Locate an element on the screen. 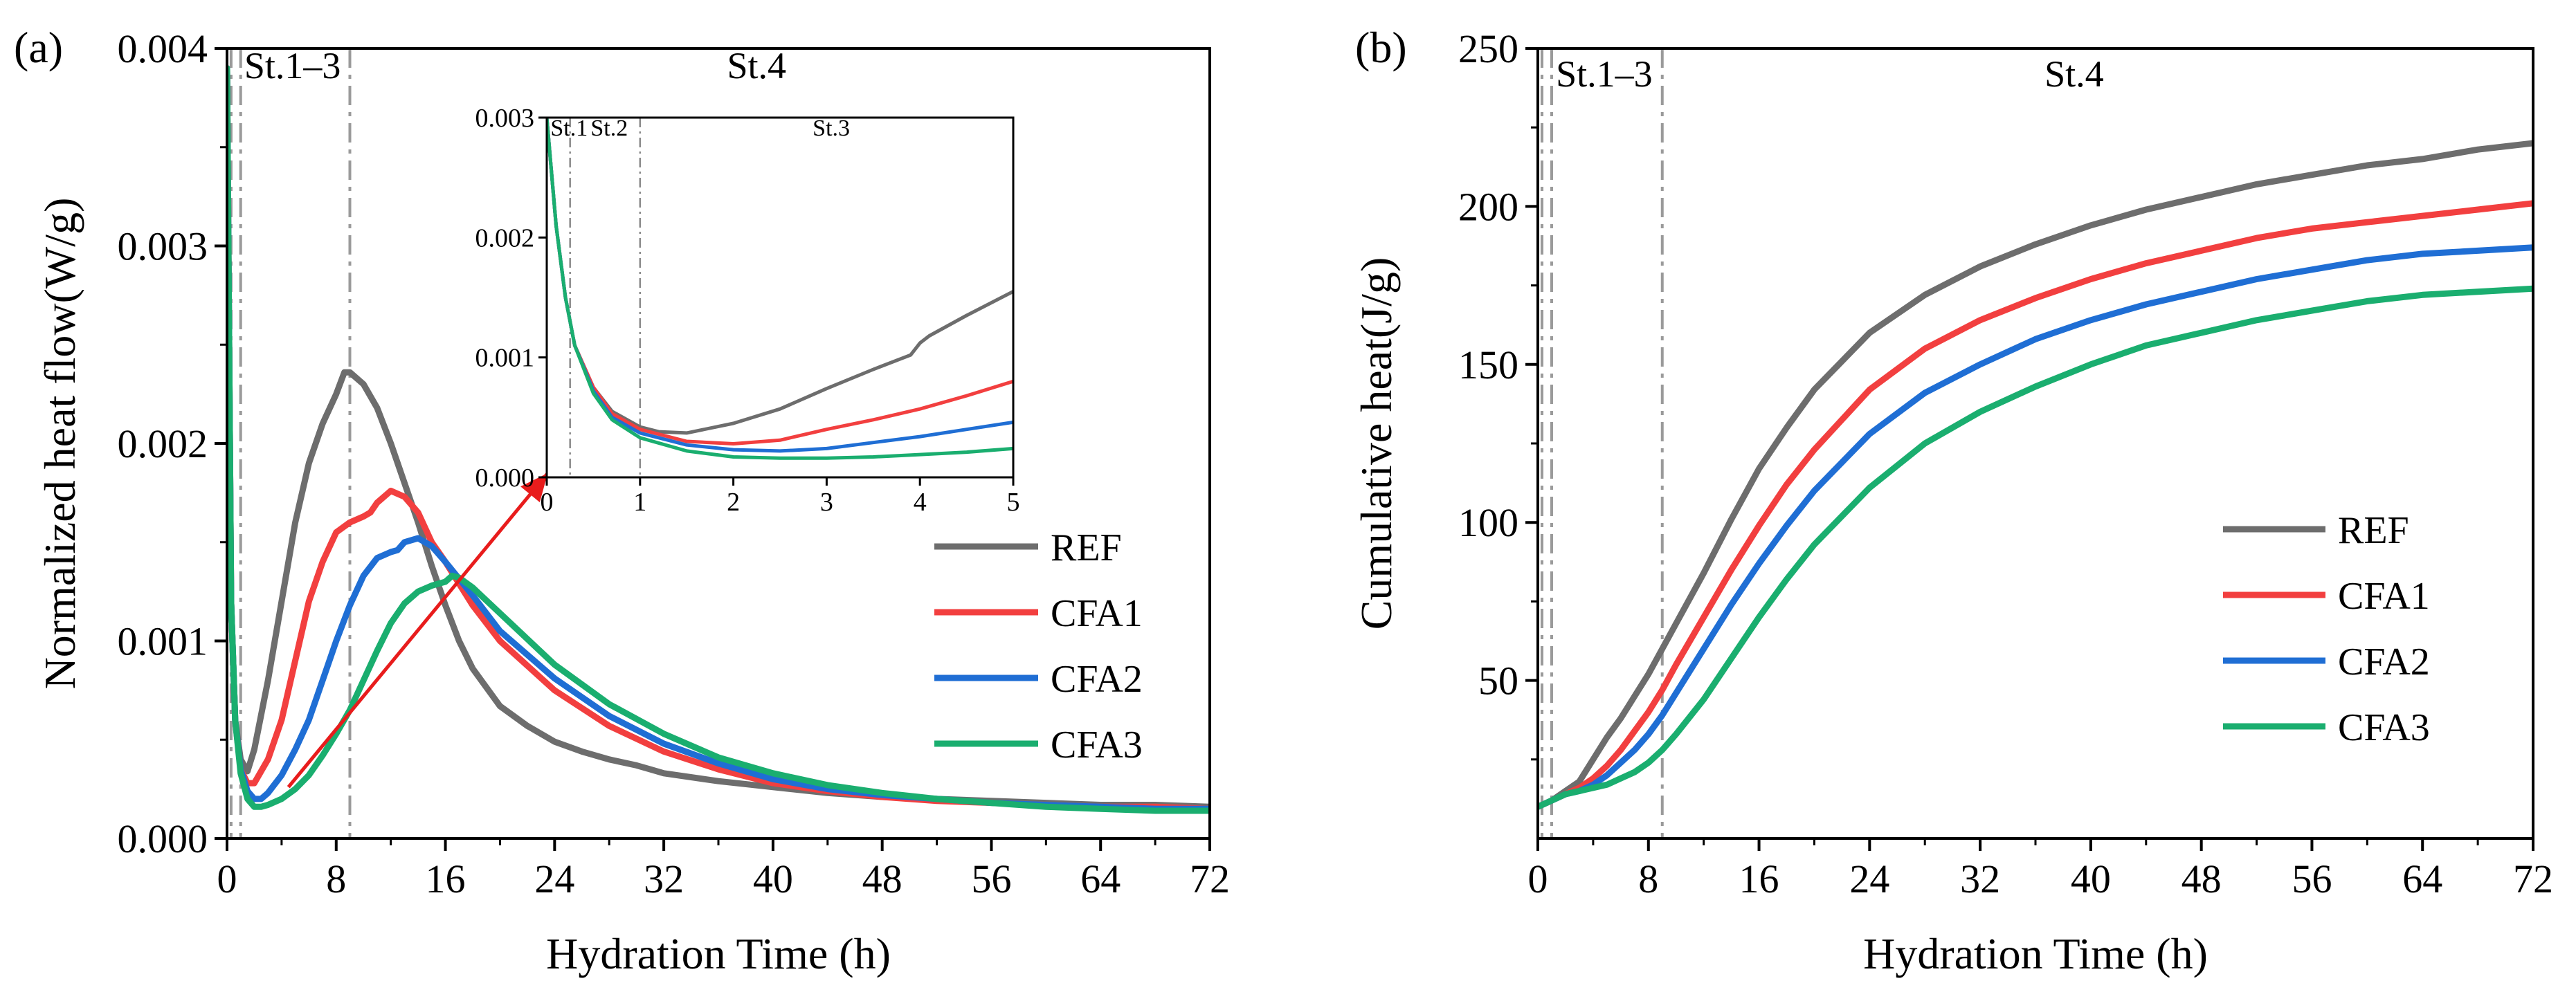 Image resolution: width=2576 pixels, height=1001 pixels. y-axis-title: Normalized heat flow(W/g) is located at coordinates (59, 444).